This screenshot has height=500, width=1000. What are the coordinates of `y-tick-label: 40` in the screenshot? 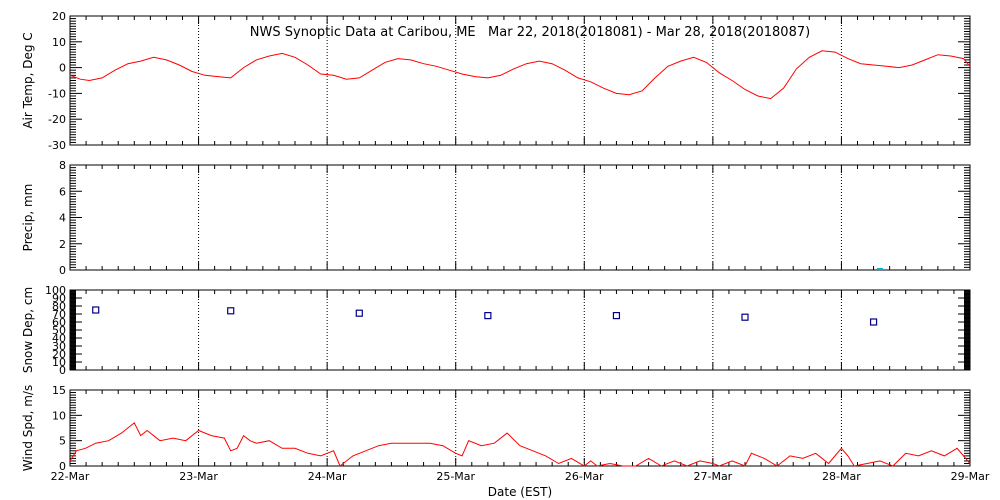 It's located at (59, 338).